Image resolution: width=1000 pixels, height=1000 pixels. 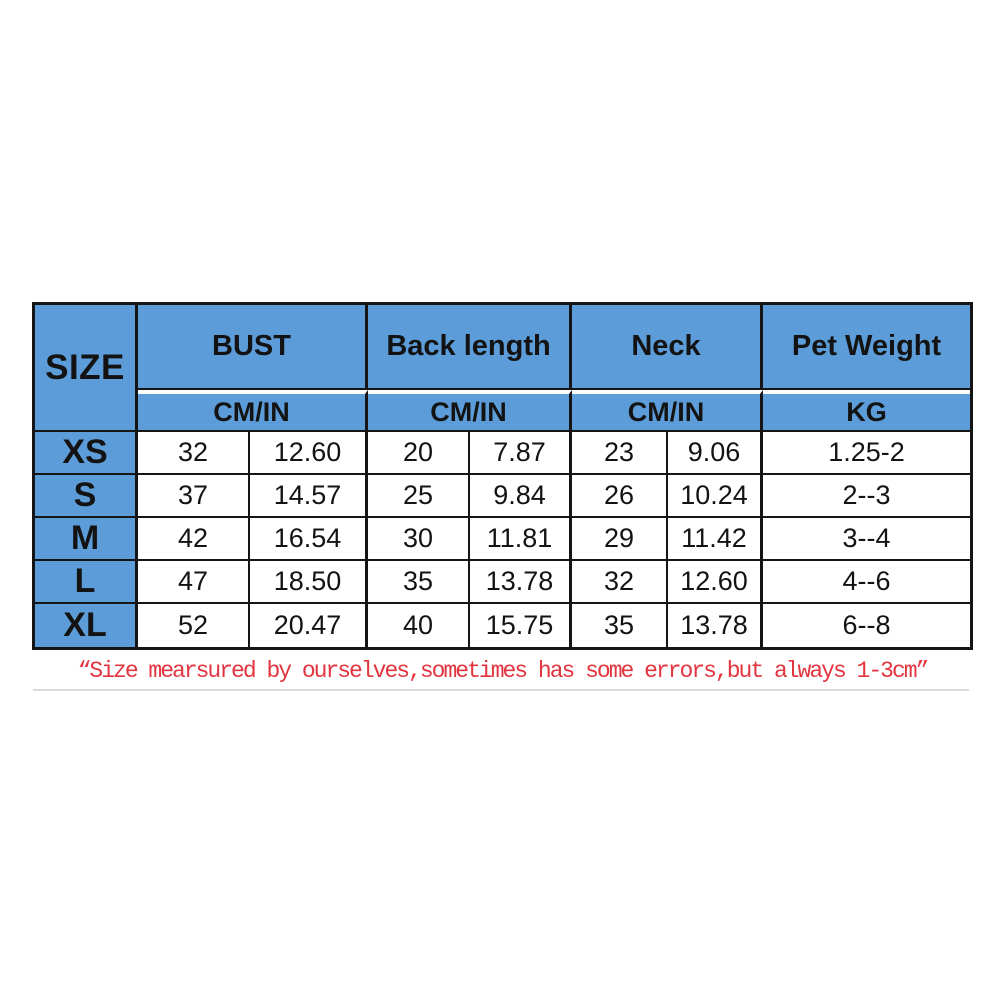 What do you see at coordinates (86, 582) in the screenshot?
I see `size-cell: L` at bounding box center [86, 582].